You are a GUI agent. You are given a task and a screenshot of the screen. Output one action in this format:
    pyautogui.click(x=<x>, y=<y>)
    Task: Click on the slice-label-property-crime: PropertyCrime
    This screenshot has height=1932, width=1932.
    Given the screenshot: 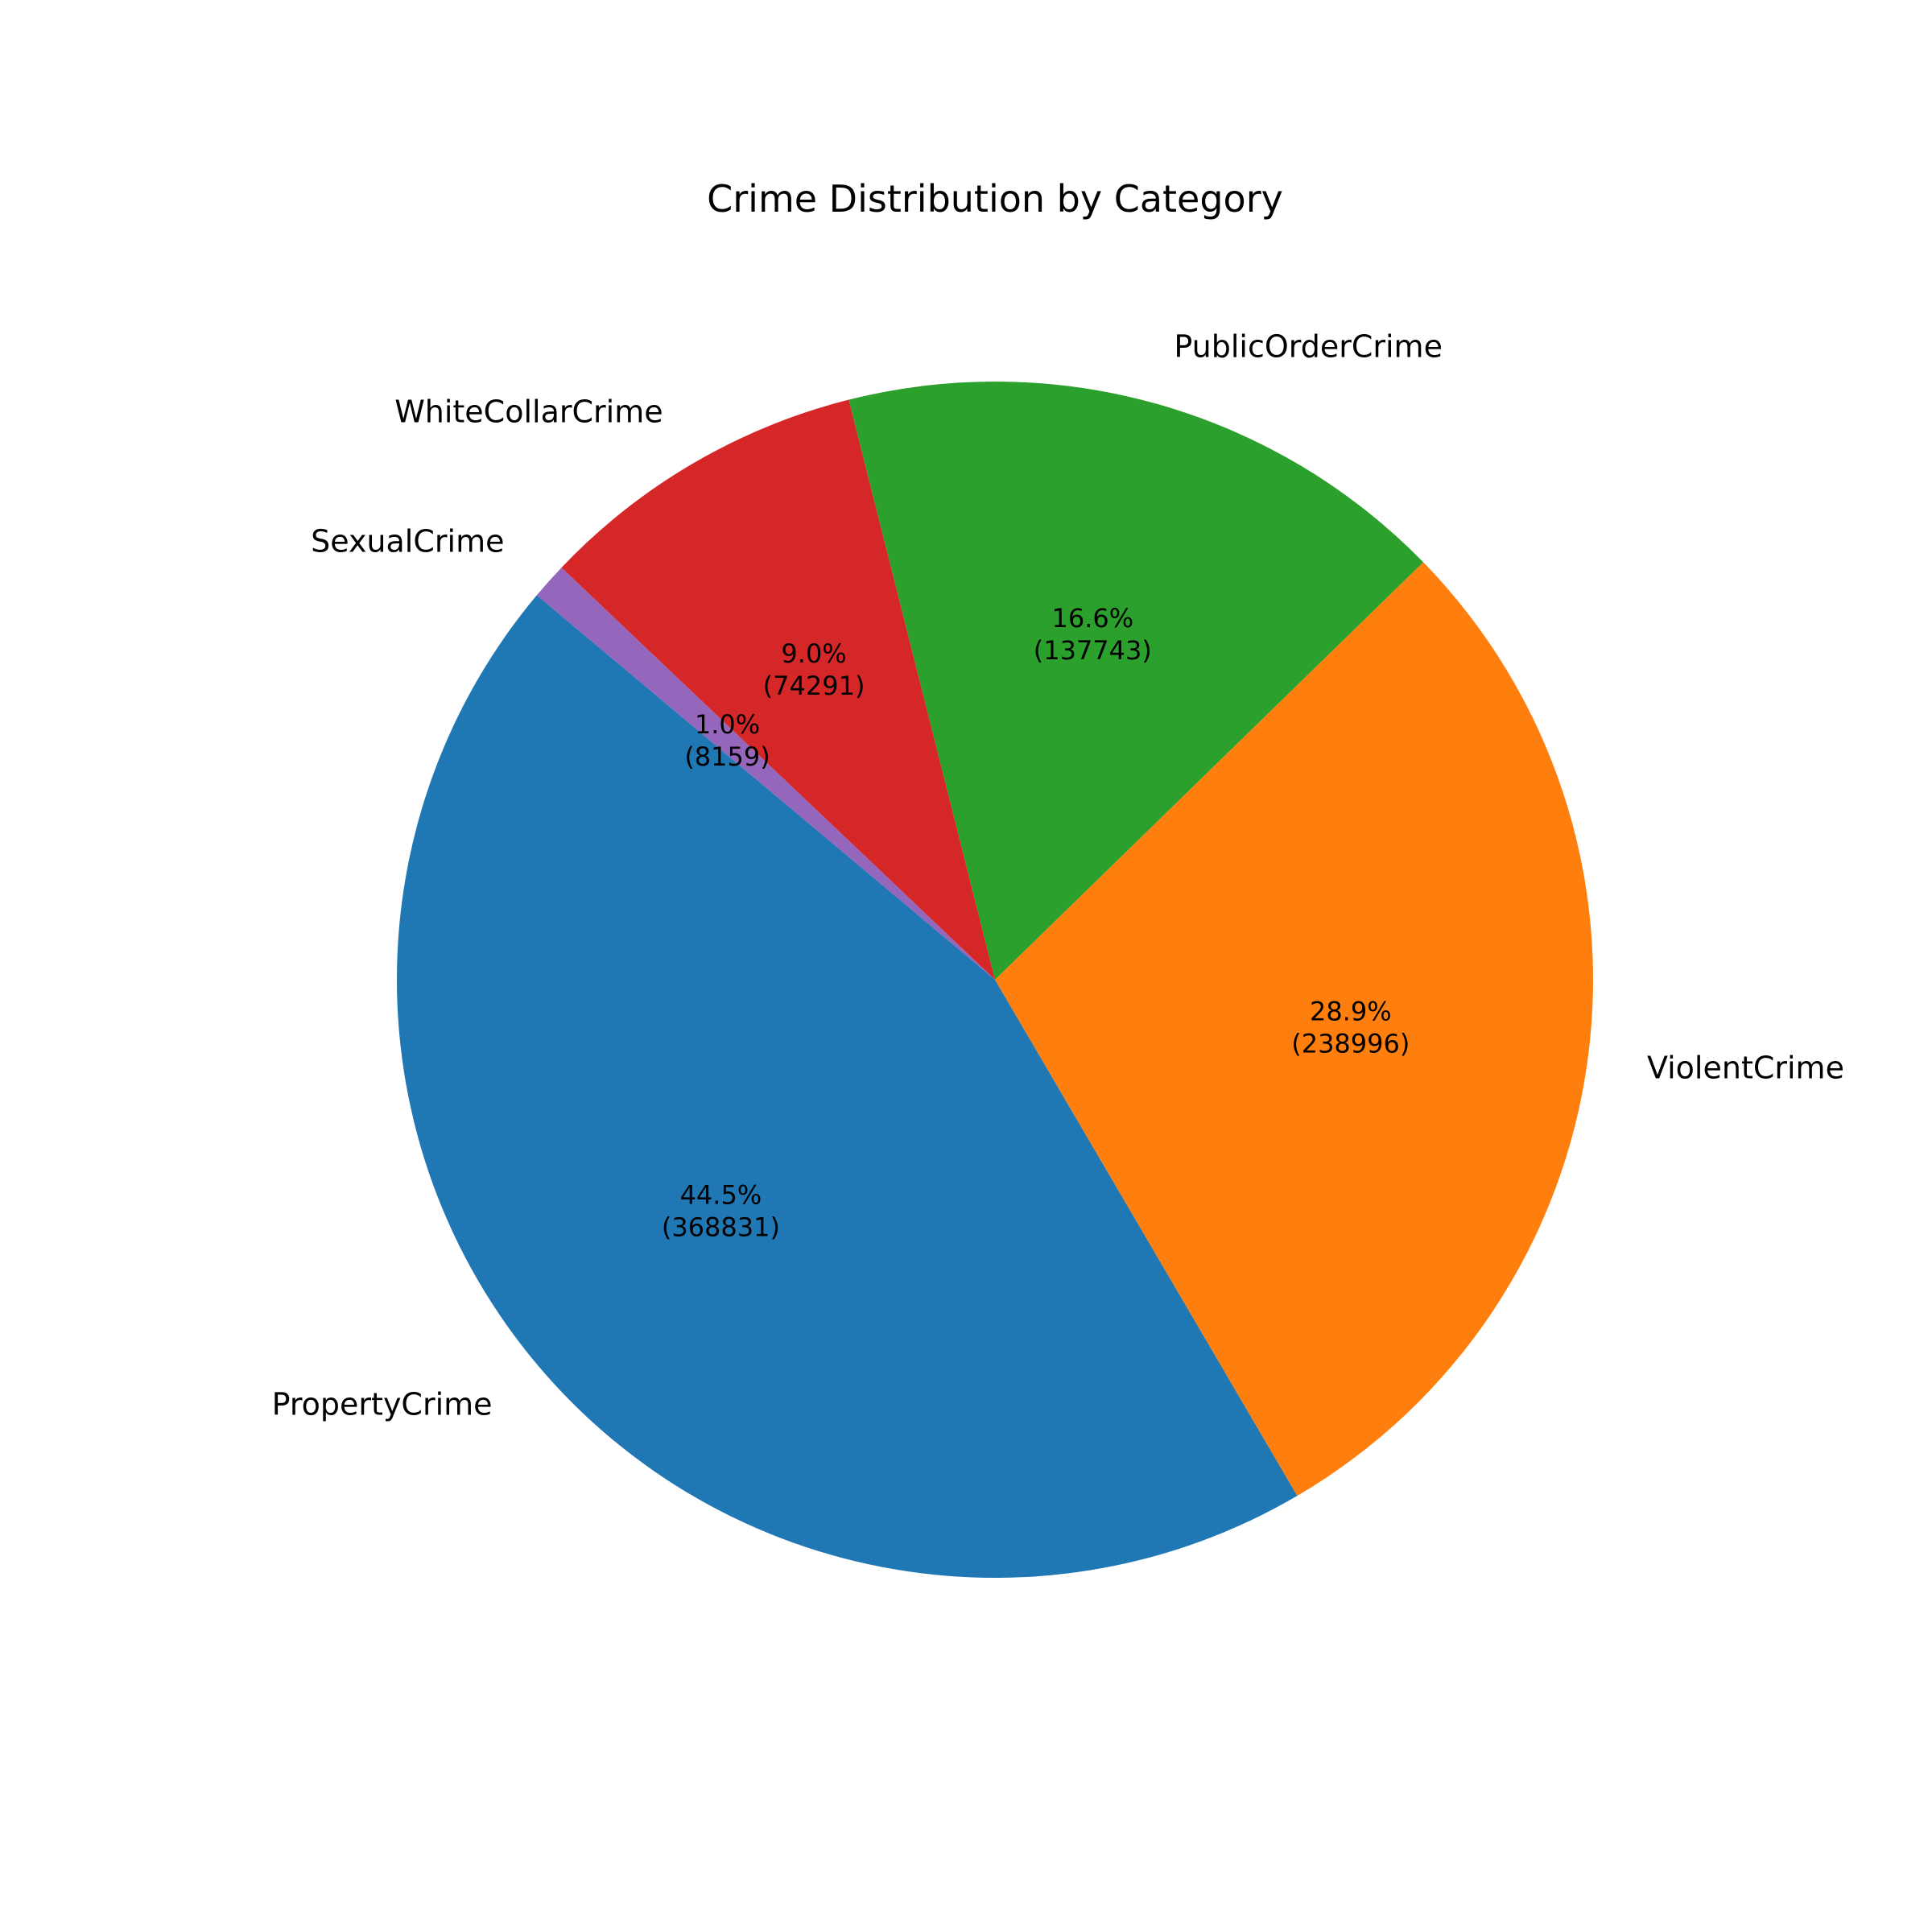 What is the action you would take?
    pyautogui.click(x=382, y=1404)
    